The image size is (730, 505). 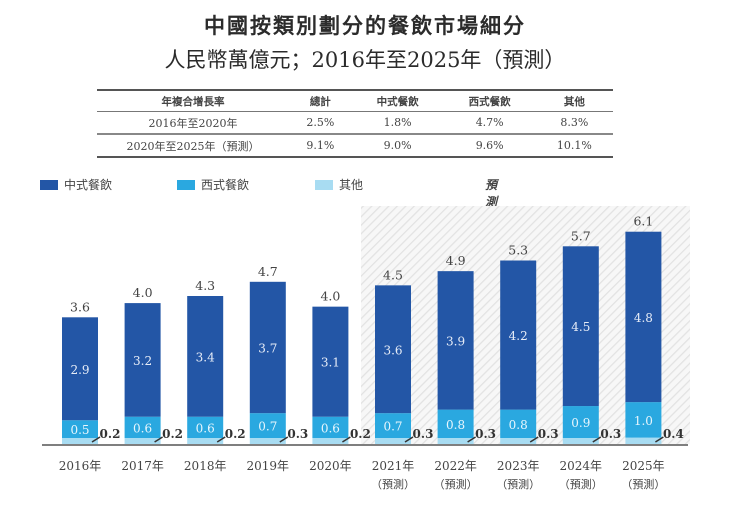 What do you see at coordinates (365, 26) in the screenshot?
I see `chart-title: 中國按類別劃分的餐飲市場細分` at bounding box center [365, 26].